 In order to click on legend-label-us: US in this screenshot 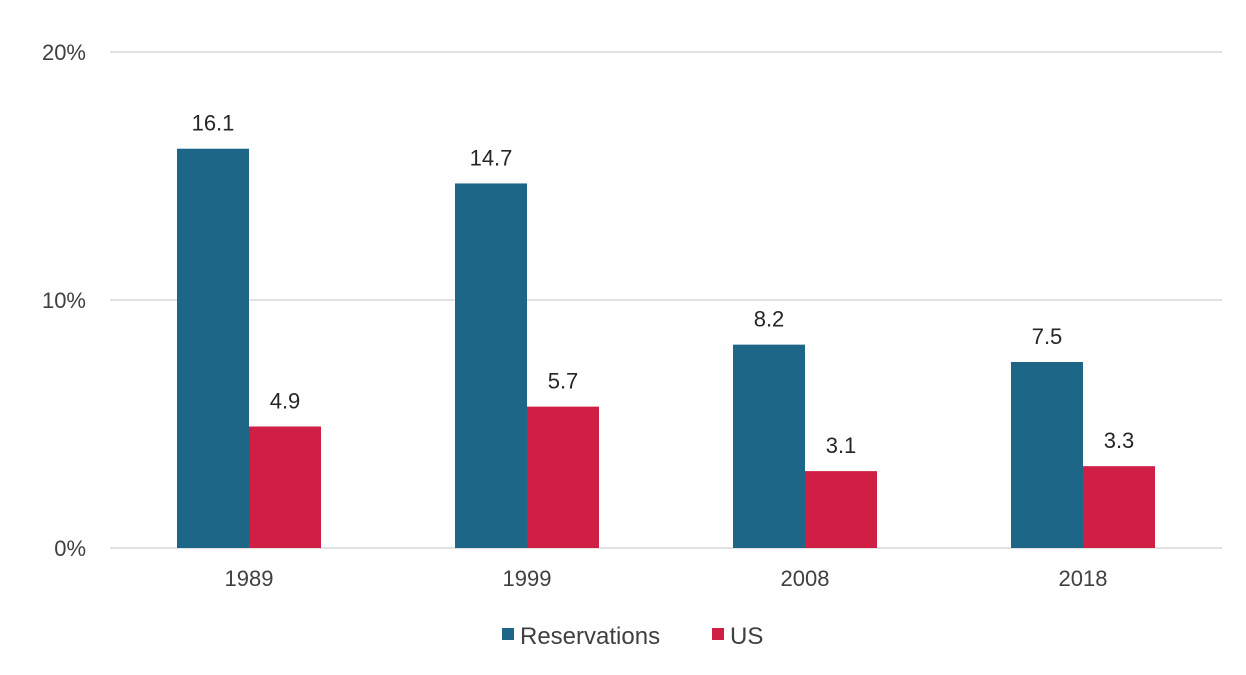, I will do `click(746, 636)`.